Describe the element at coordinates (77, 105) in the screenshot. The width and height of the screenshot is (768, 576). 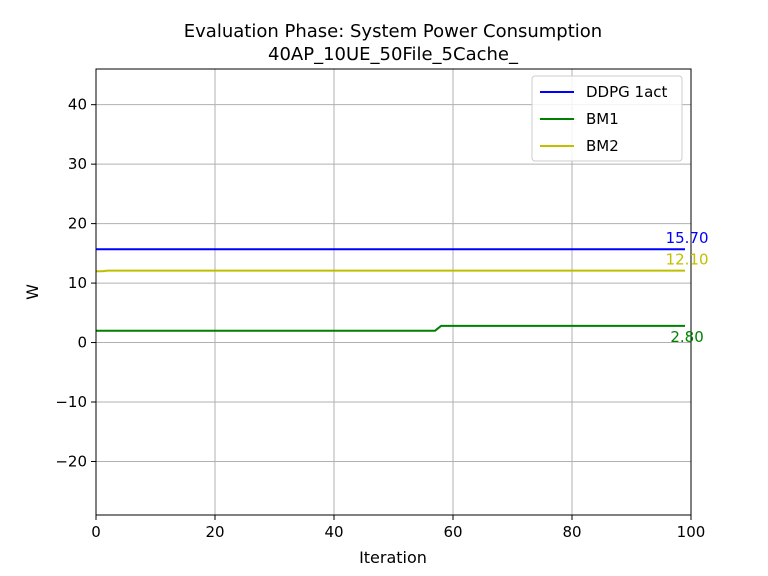
I see `y-tick-label: 40` at that location.